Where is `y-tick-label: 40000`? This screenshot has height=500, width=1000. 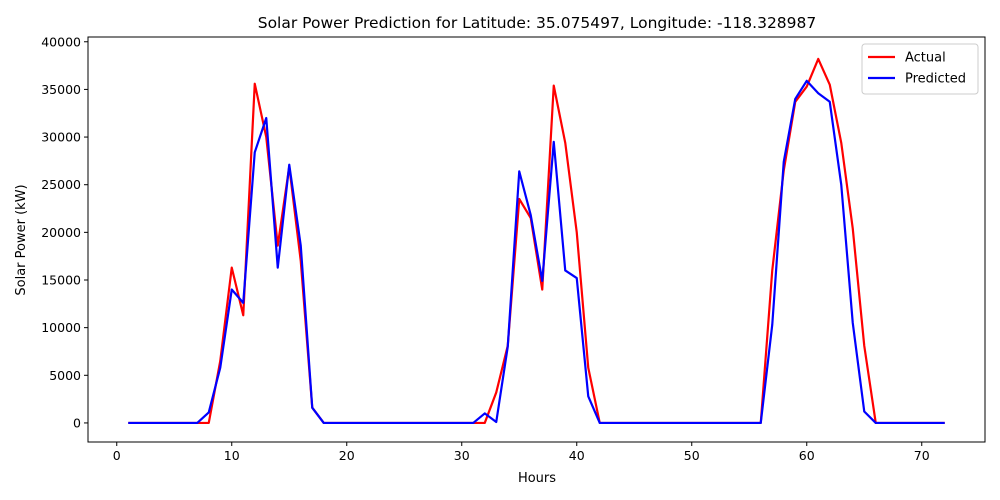 y-tick-label: 40000 is located at coordinates (61, 41).